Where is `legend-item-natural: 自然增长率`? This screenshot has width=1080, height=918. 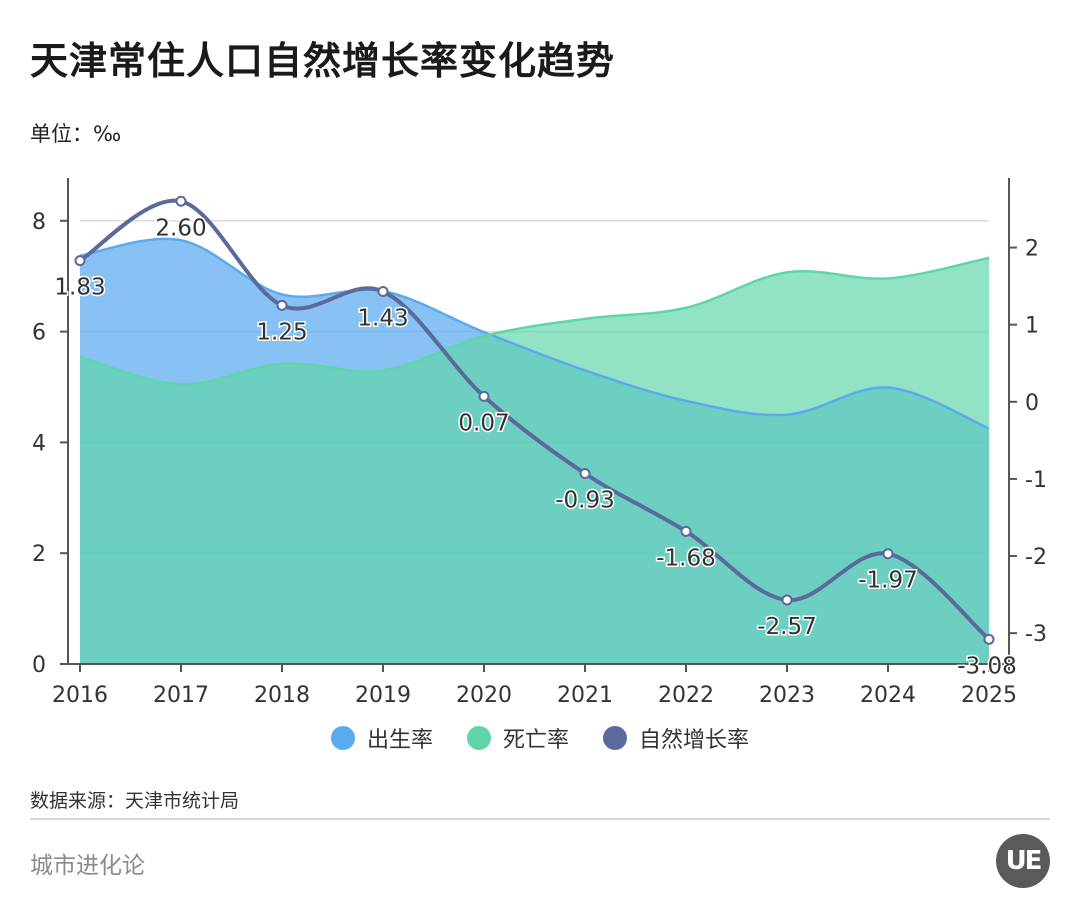 legend-item-natural: 自然增长率 is located at coordinates (676, 738).